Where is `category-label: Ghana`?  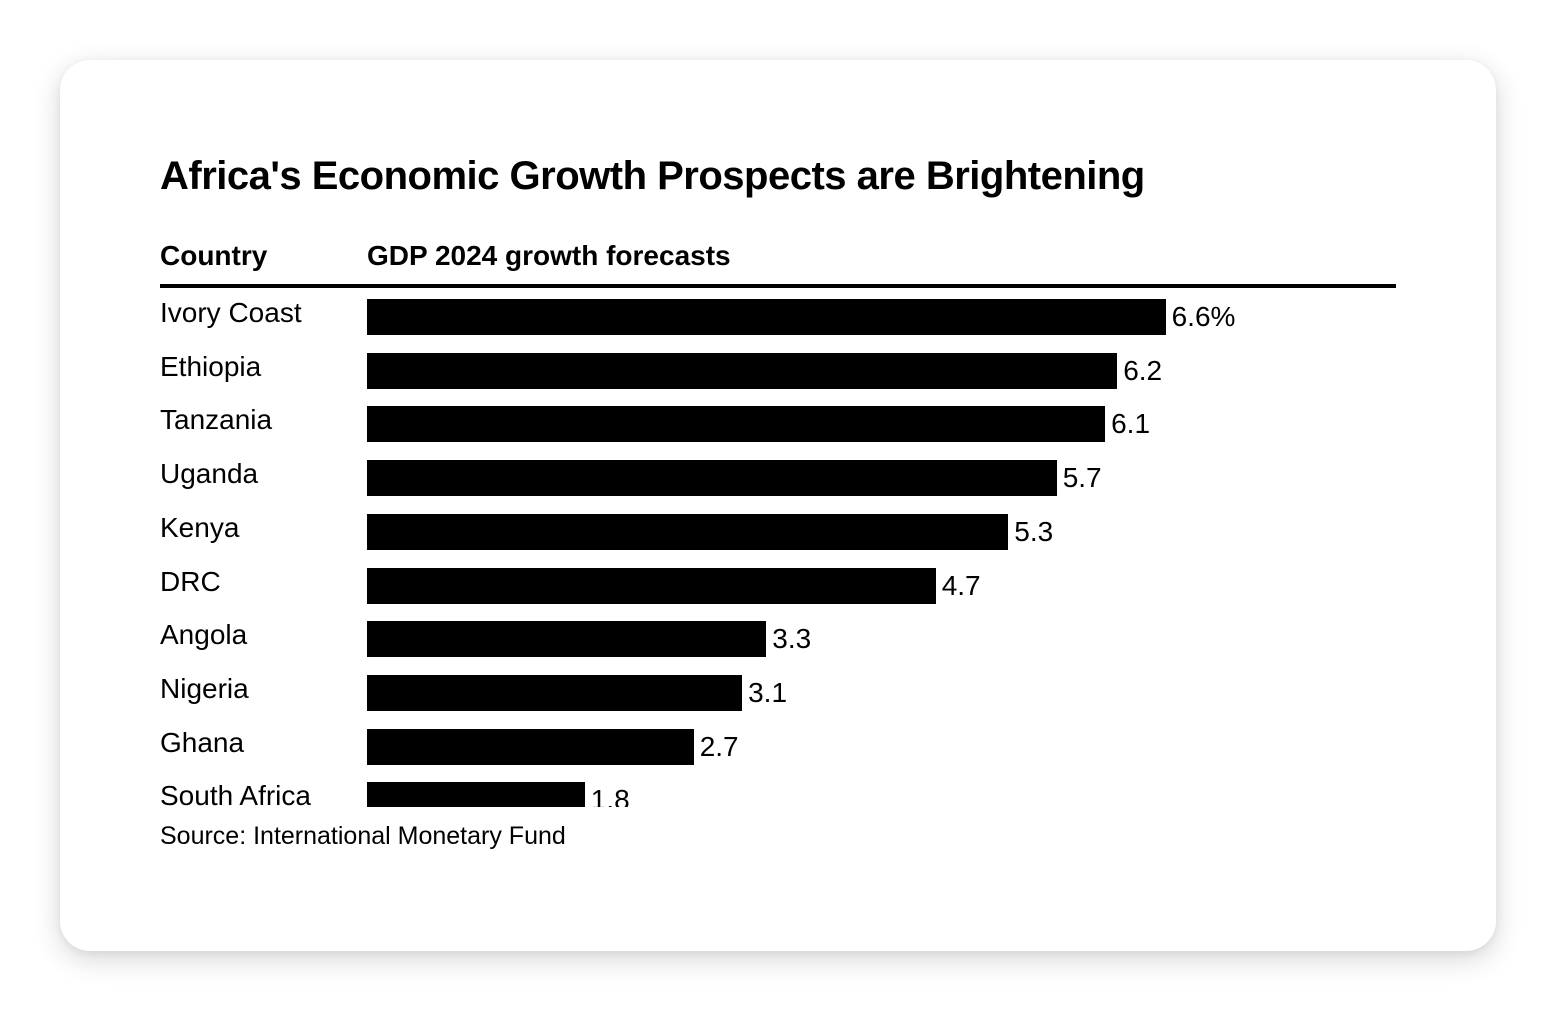 category-label: Ghana is located at coordinates (202, 742).